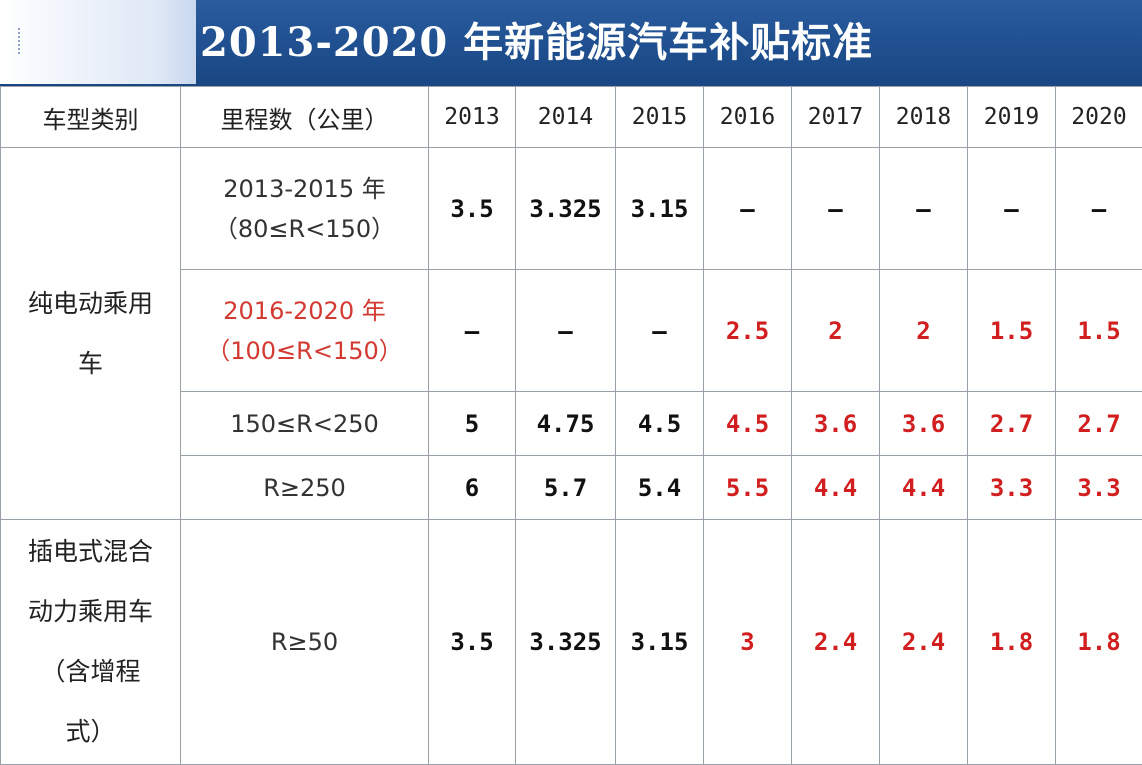 This screenshot has height=765, width=1142. I want to click on header-year: 2018, so click(924, 117).